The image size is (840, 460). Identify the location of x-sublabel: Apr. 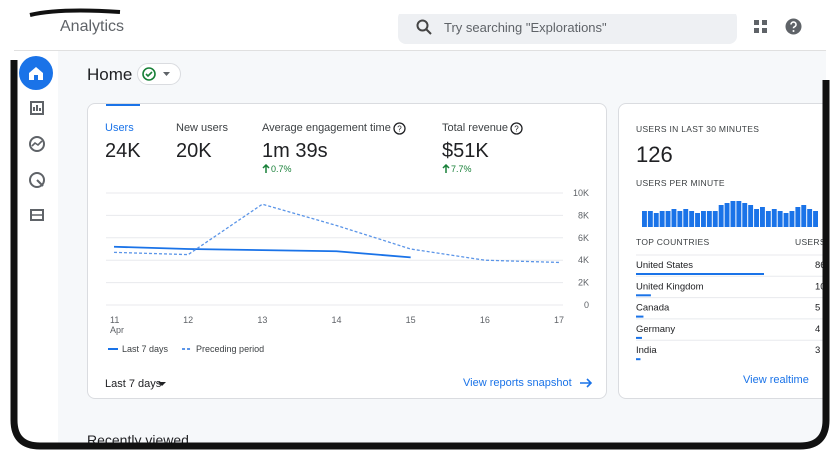
(117, 330).